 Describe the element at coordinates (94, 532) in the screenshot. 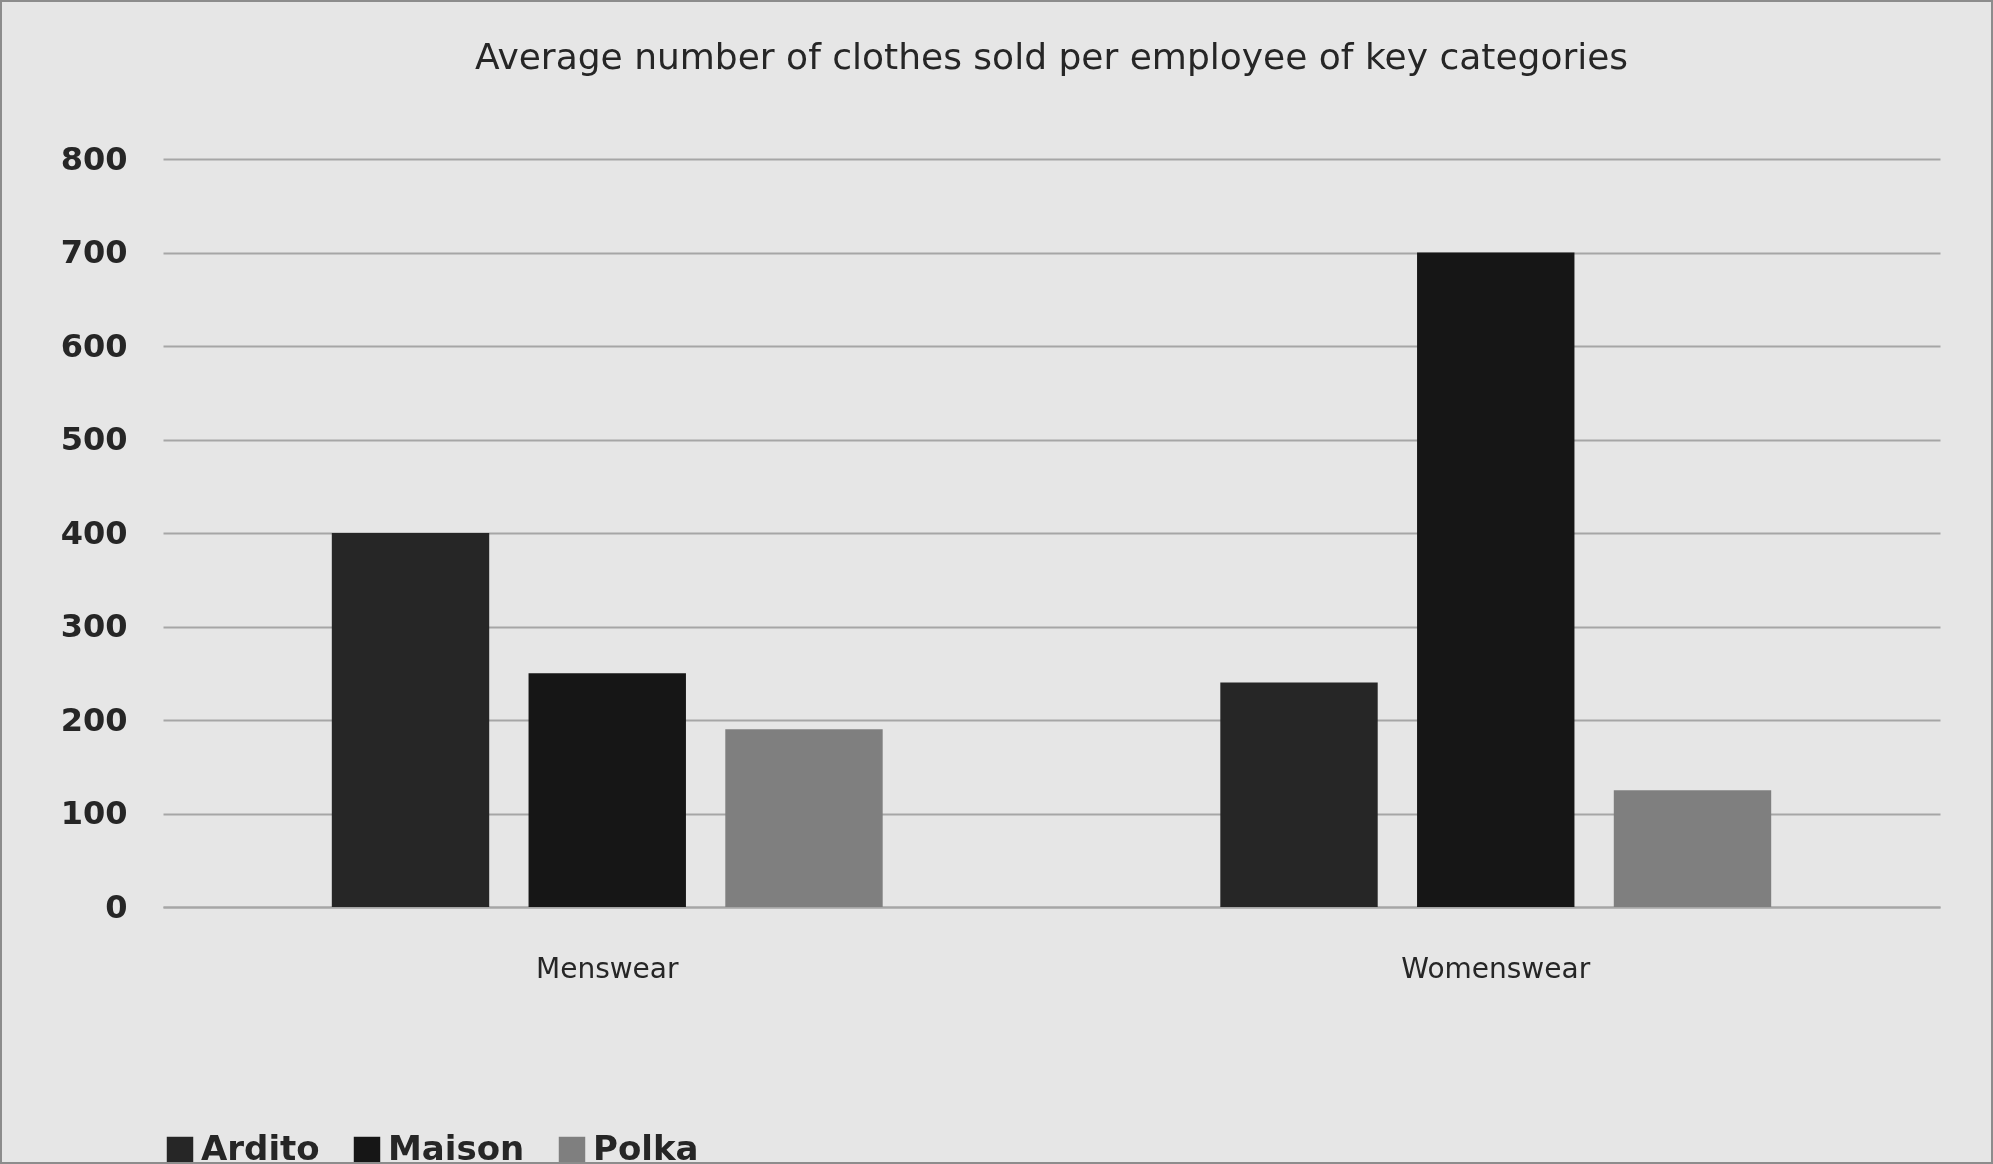

I see `y-tick-label: 400` at that location.